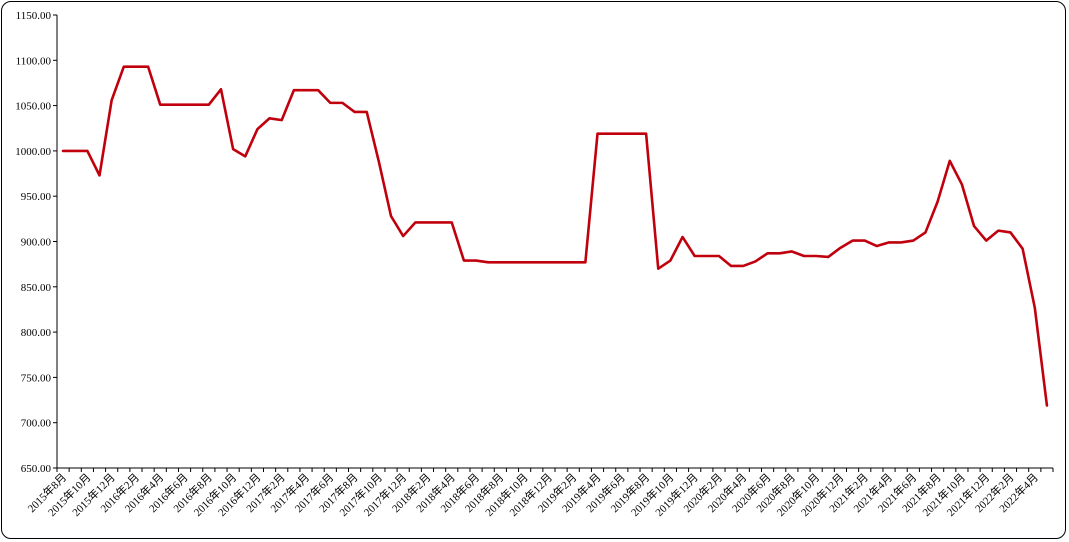 This screenshot has width=1069, height=542. Describe the element at coordinates (33, 152) in the screenshot. I see `y-tick-label: 1000.00` at that location.